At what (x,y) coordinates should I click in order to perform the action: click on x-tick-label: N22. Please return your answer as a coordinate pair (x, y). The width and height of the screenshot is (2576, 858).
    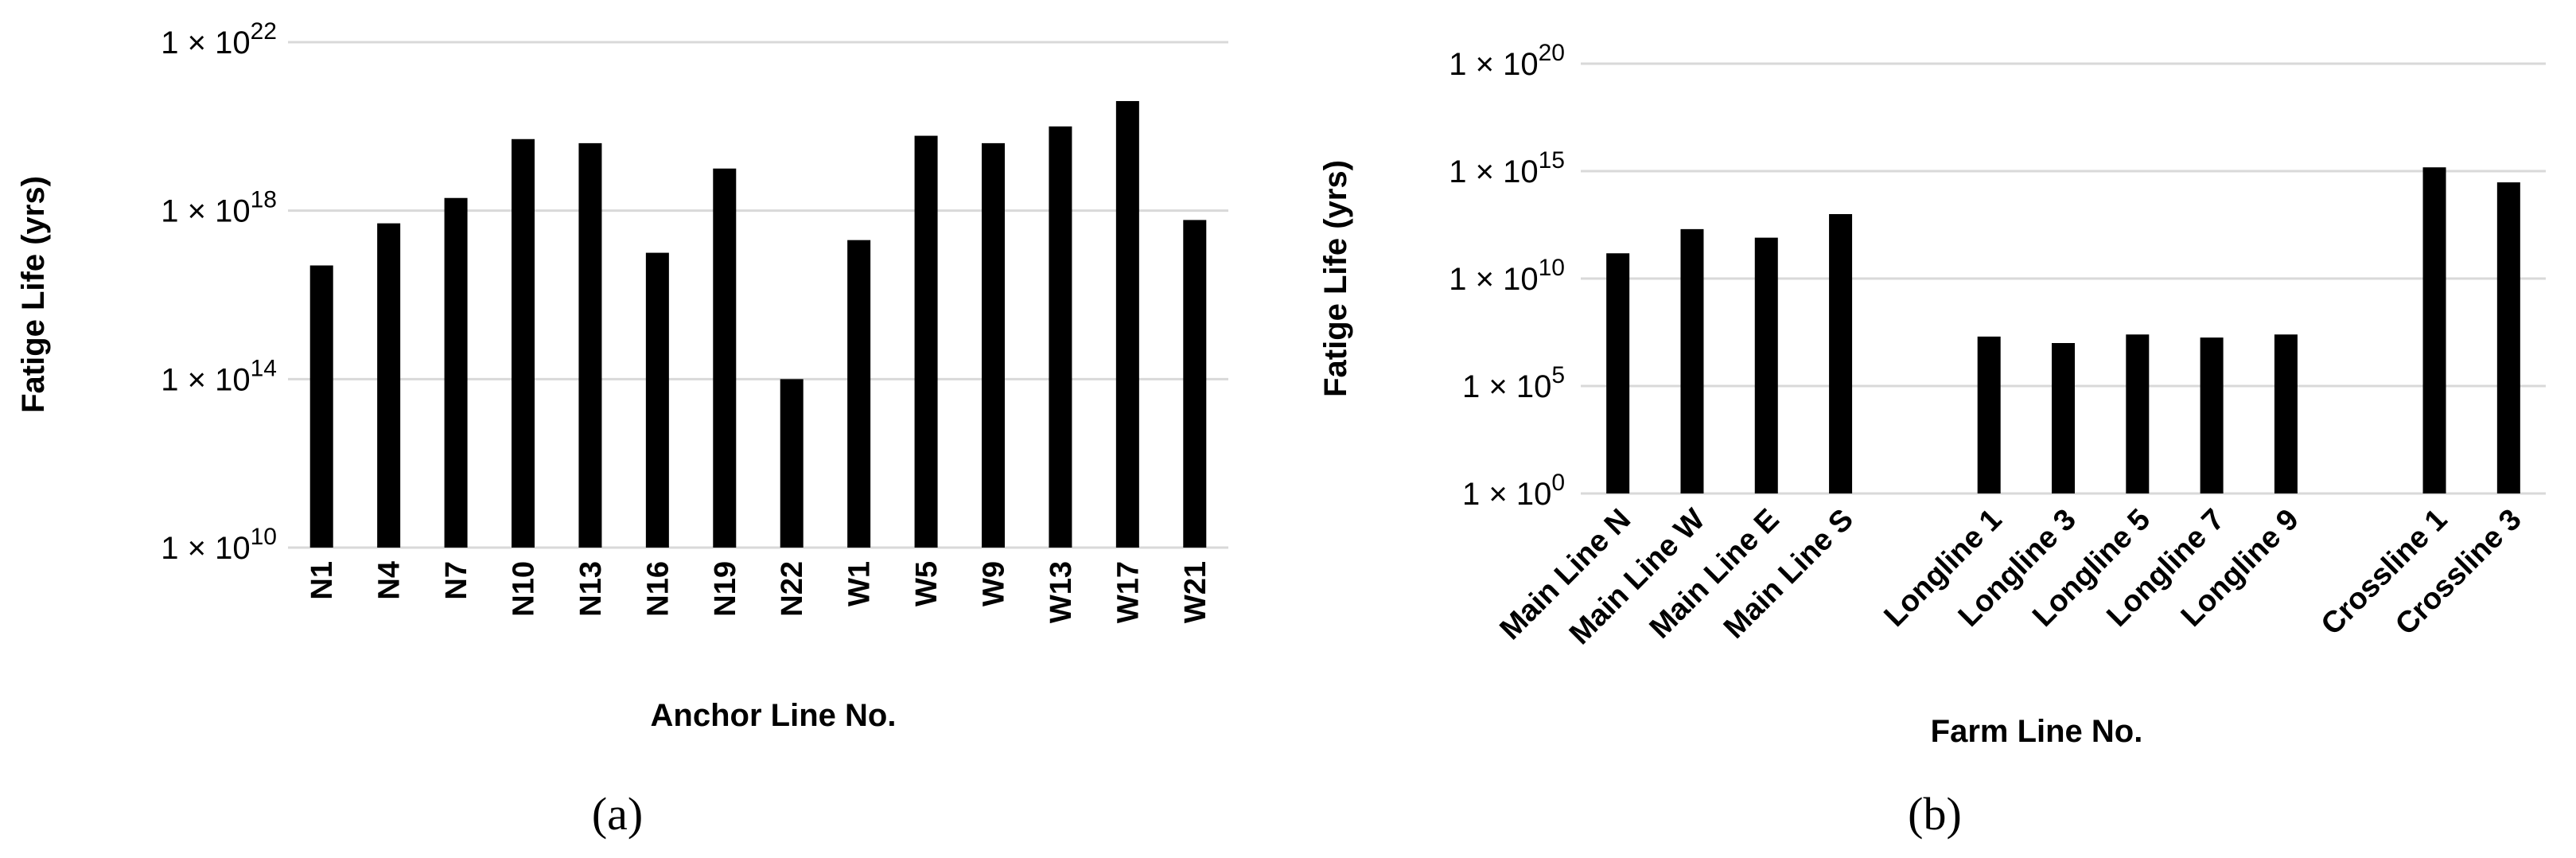
    Looking at the image, I should click on (793, 589).